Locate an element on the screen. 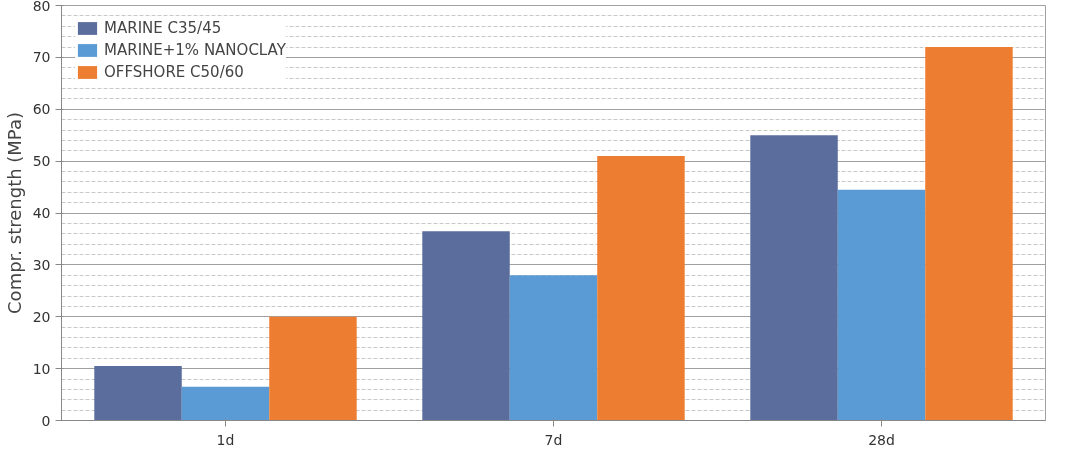 This screenshot has height=453, width=1081. y-tick-label: 70 is located at coordinates (41, 57).